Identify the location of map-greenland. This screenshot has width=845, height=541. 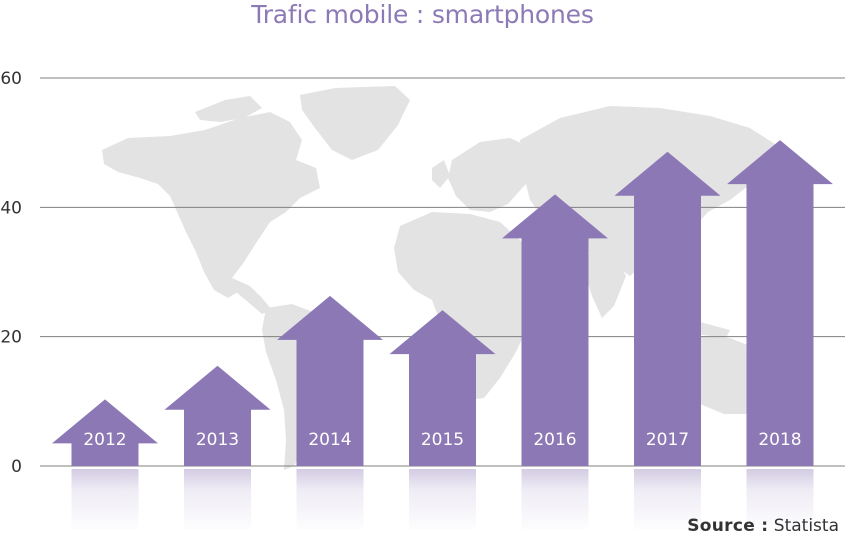
(355, 123).